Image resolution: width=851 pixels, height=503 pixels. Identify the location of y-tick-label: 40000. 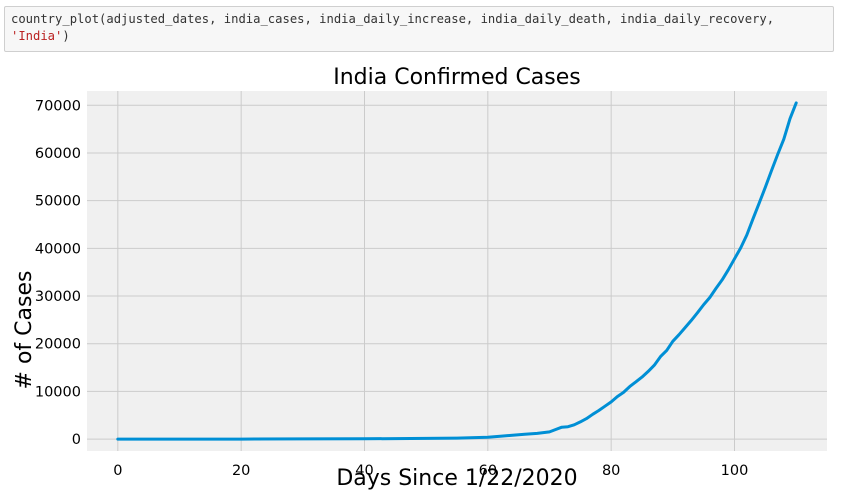
(58, 249).